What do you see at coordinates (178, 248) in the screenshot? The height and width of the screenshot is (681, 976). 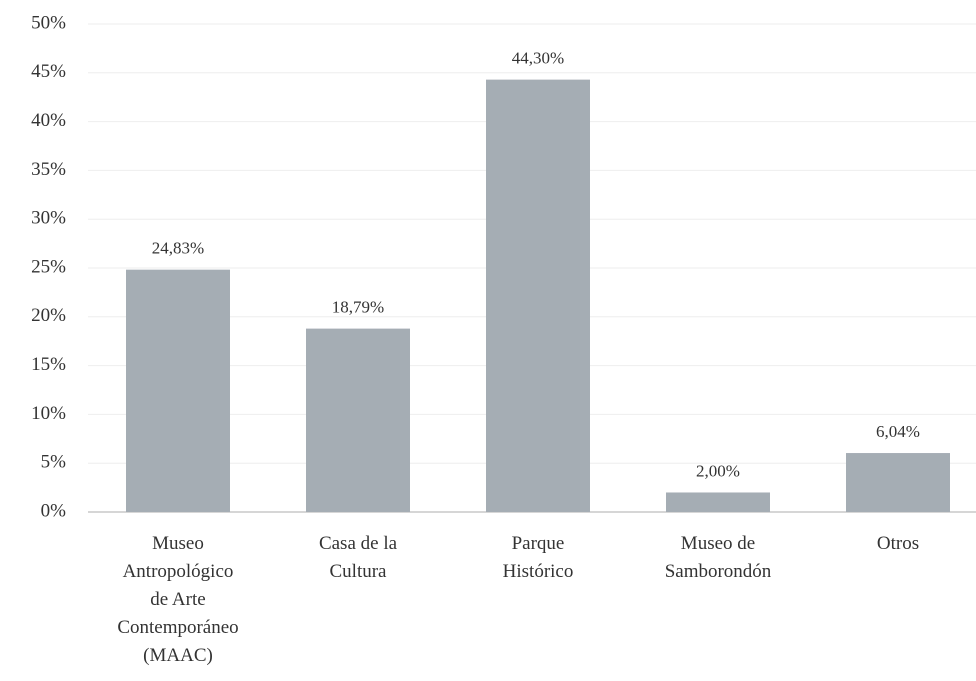 I see `data-label: 24,83%` at bounding box center [178, 248].